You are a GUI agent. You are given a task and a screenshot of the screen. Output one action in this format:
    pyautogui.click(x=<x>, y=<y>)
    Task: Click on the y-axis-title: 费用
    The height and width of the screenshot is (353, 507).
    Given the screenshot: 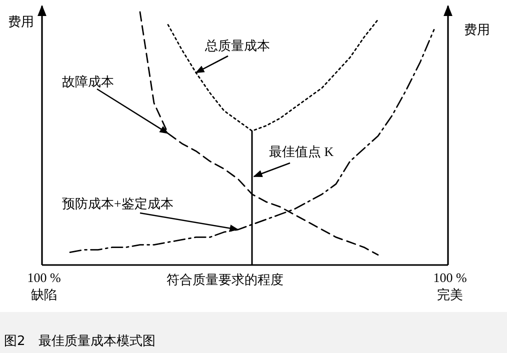 What is the action you would take?
    pyautogui.click(x=21, y=21)
    